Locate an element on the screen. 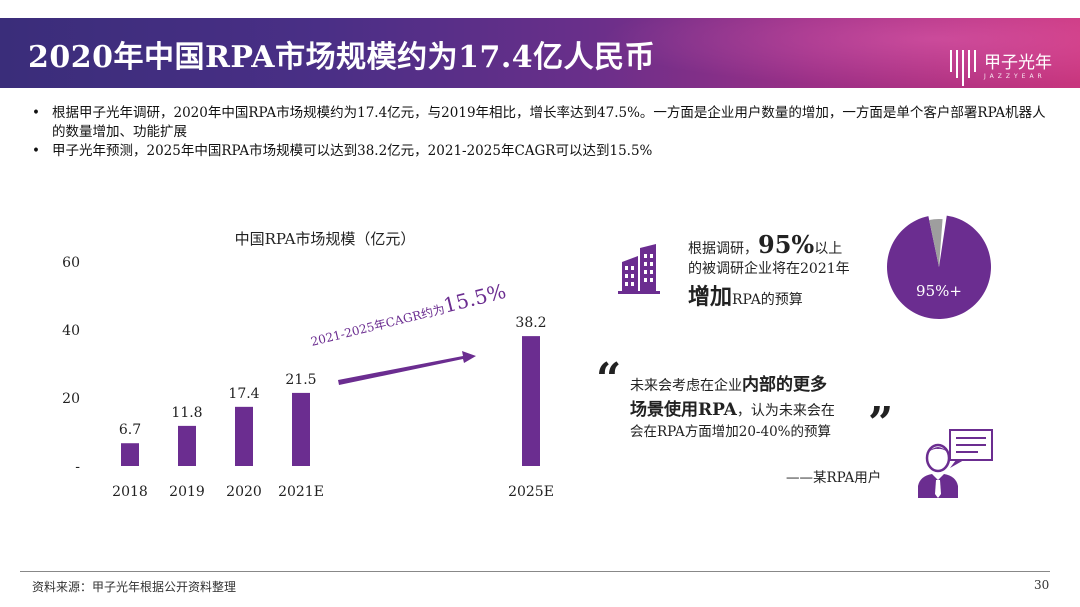 The width and height of the screenshot is (1080, 607). quote-line-2: 场景使用RPA，认为未来会在 is located at coordinates (750, 407).